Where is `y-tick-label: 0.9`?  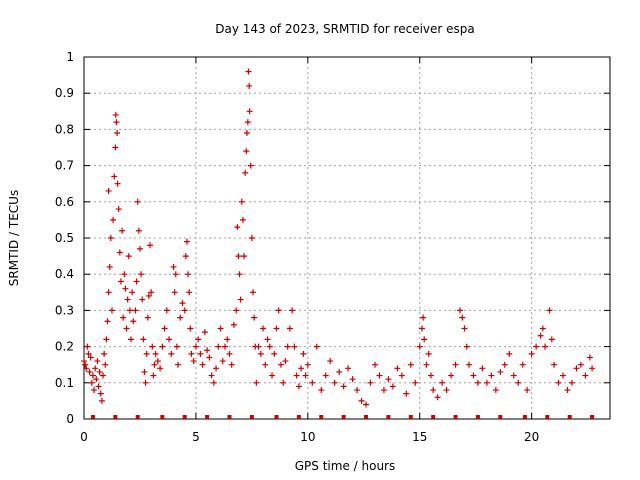 y-tick-label: 0.9 is located at coordinates (64, 93).